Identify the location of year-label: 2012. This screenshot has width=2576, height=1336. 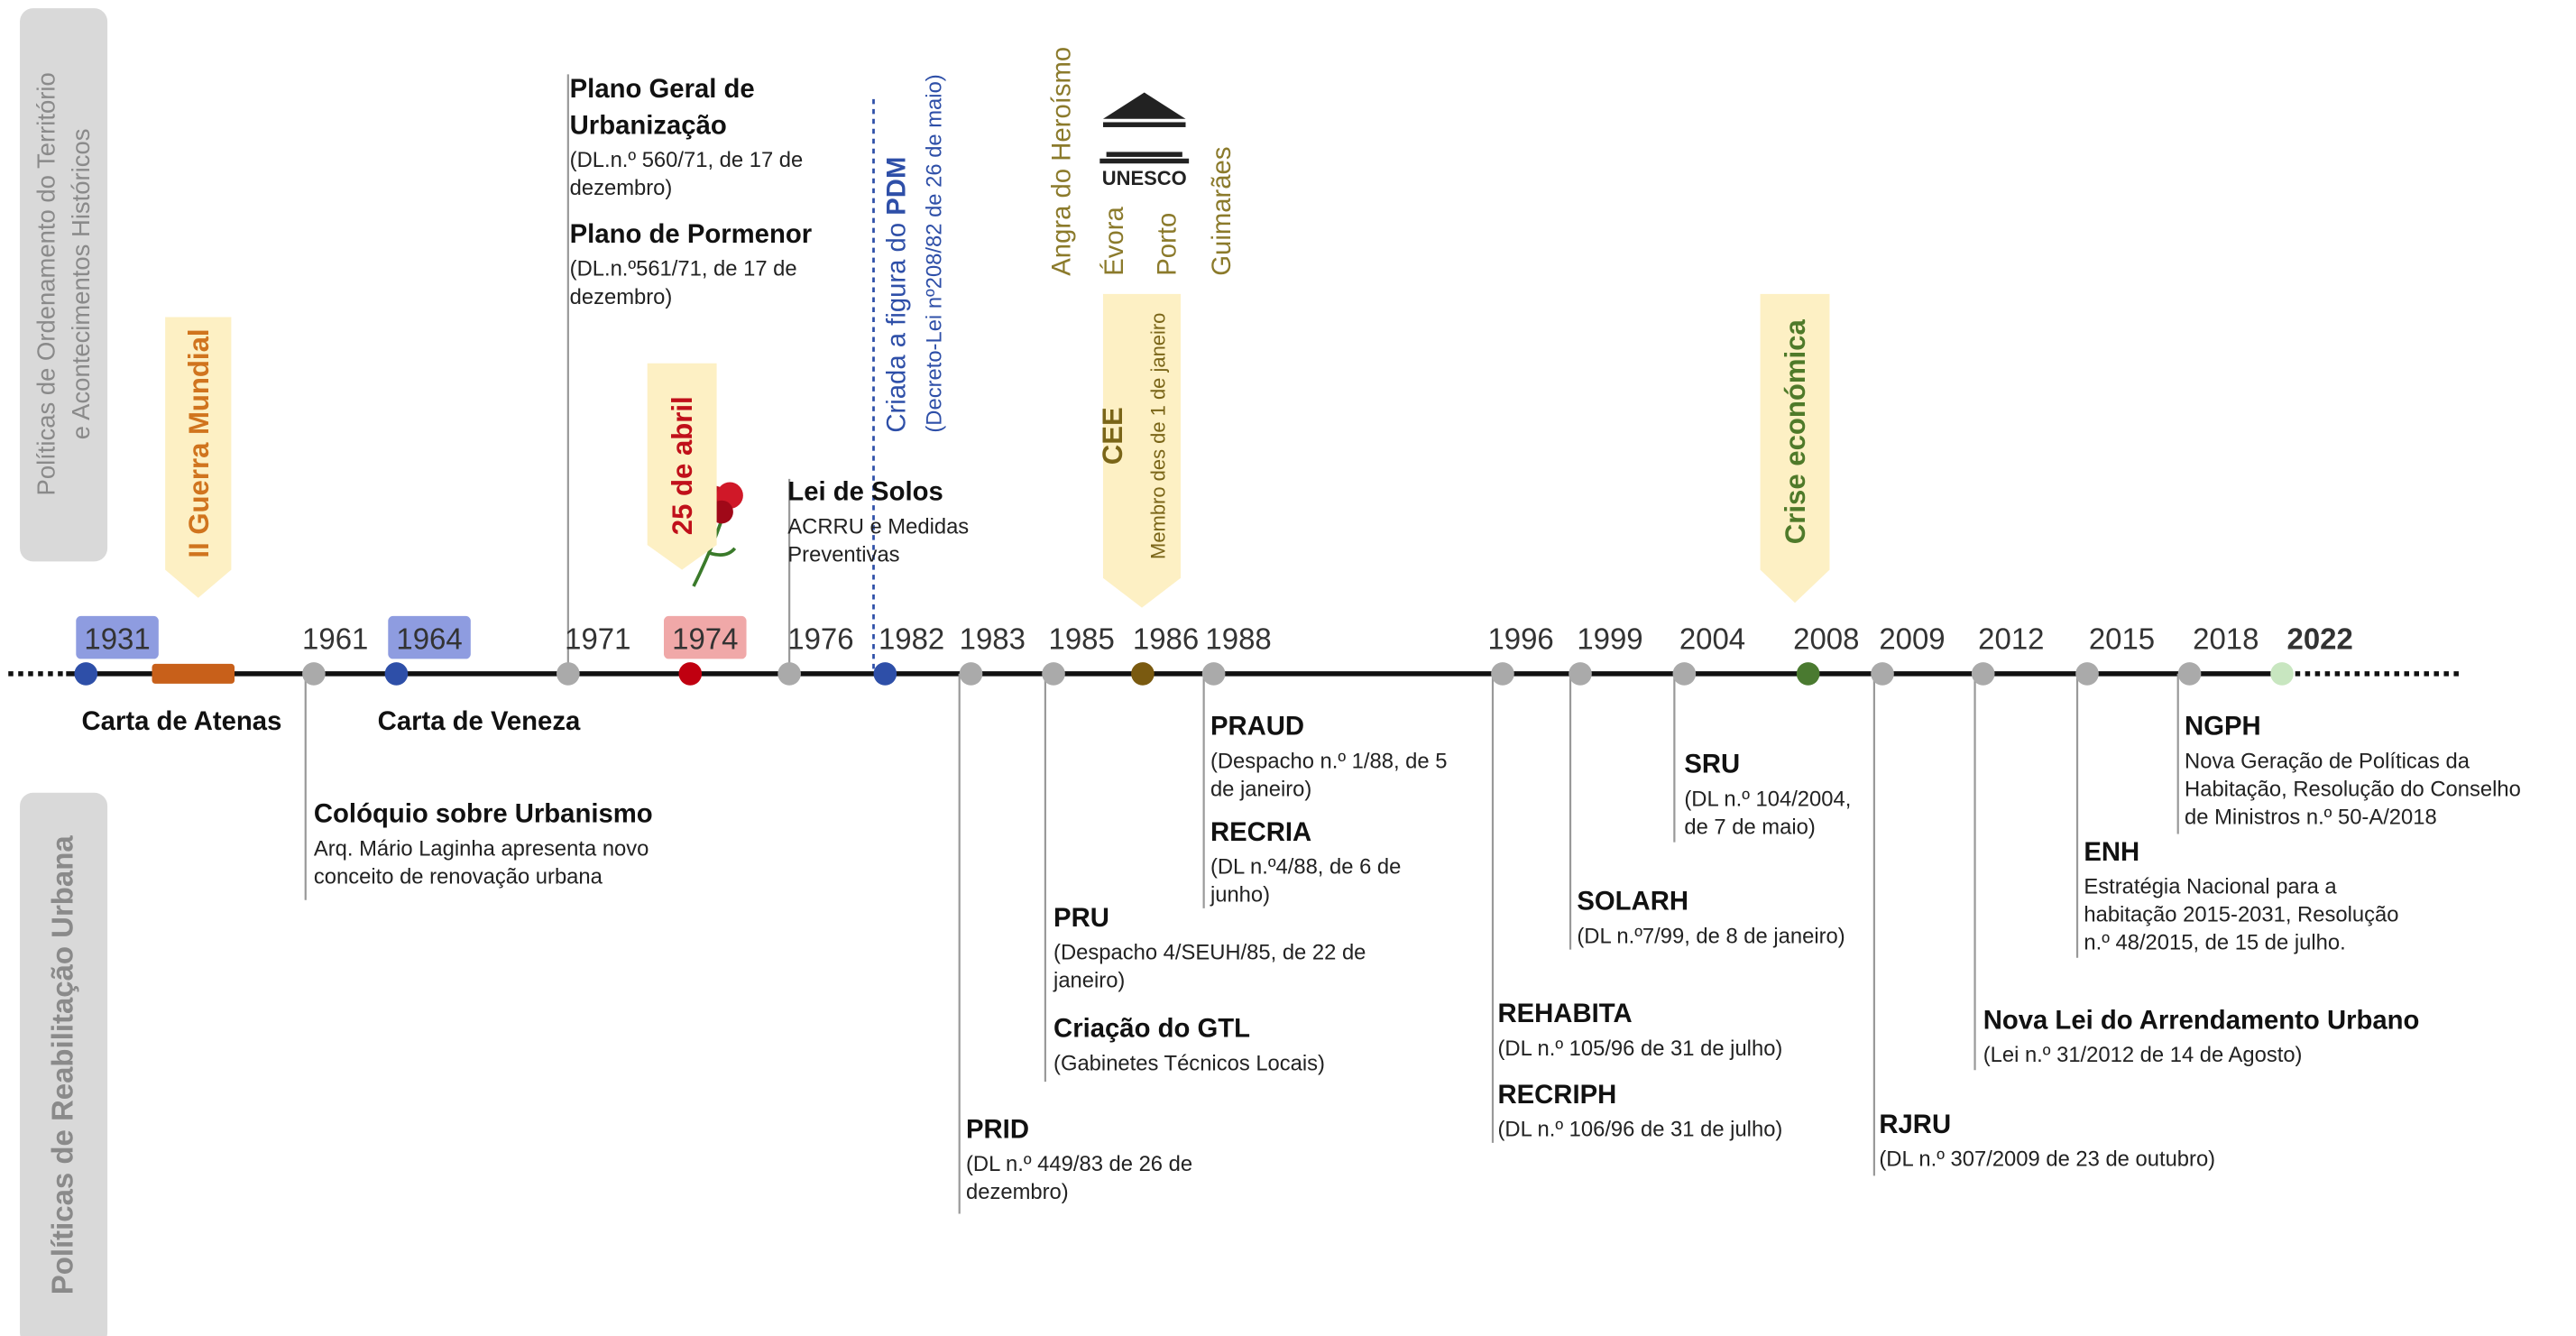
(2011, 638).